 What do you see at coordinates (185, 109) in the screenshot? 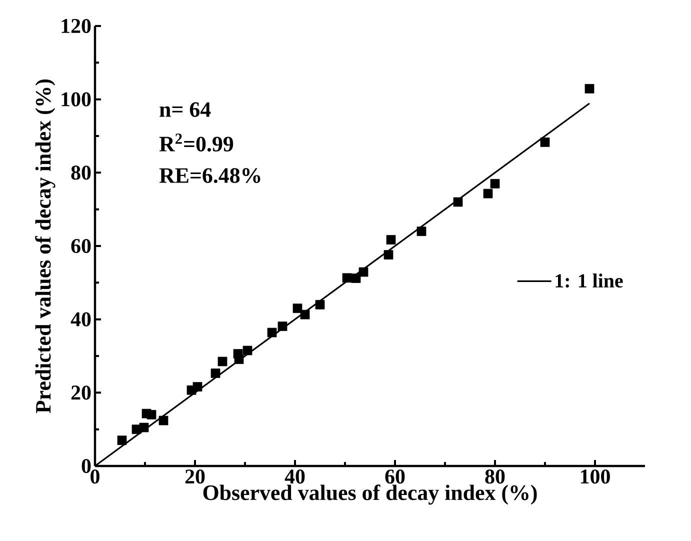
I see `annotation: n= 64` at bounding box center [185, 109].